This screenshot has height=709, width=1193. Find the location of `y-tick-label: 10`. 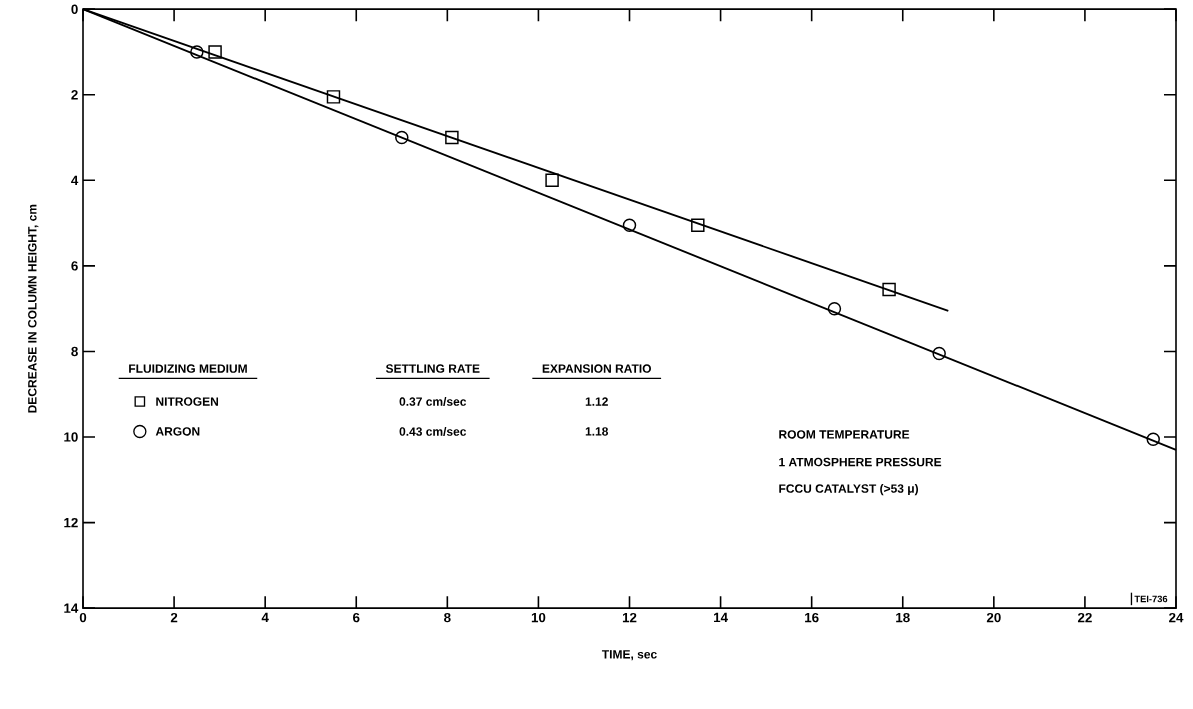

y-tick-label: 10 is located at coordinates (71, 437).